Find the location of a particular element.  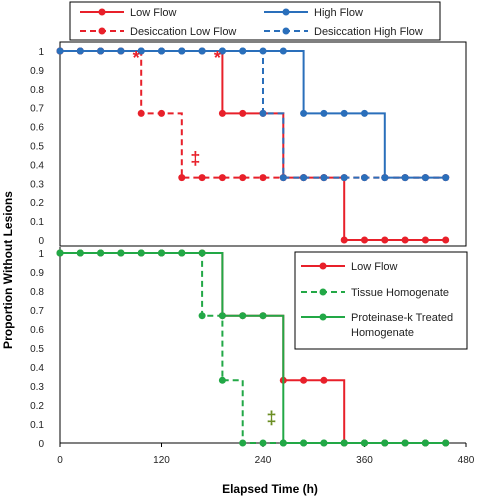

x-tick-label: 0 is located at coordinates (60, 460).